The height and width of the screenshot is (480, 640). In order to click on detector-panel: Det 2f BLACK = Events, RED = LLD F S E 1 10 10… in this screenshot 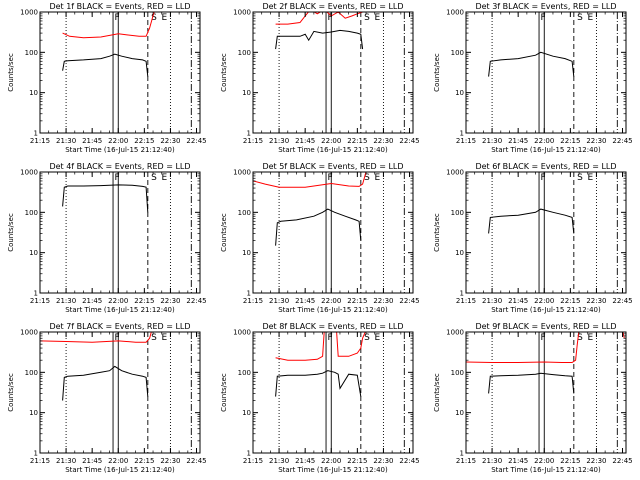, I will do `click(320, 78)`.